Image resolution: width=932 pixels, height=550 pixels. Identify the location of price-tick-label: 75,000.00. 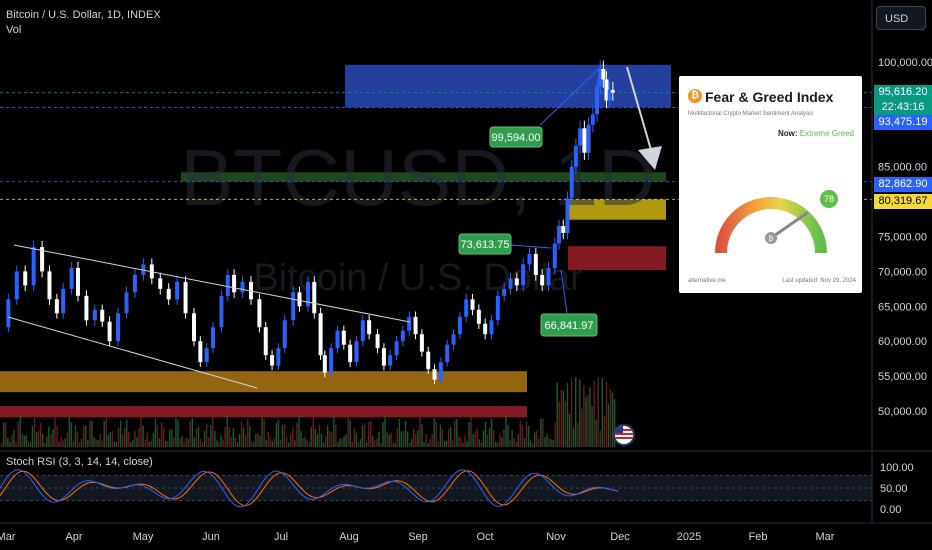
(902, 238).